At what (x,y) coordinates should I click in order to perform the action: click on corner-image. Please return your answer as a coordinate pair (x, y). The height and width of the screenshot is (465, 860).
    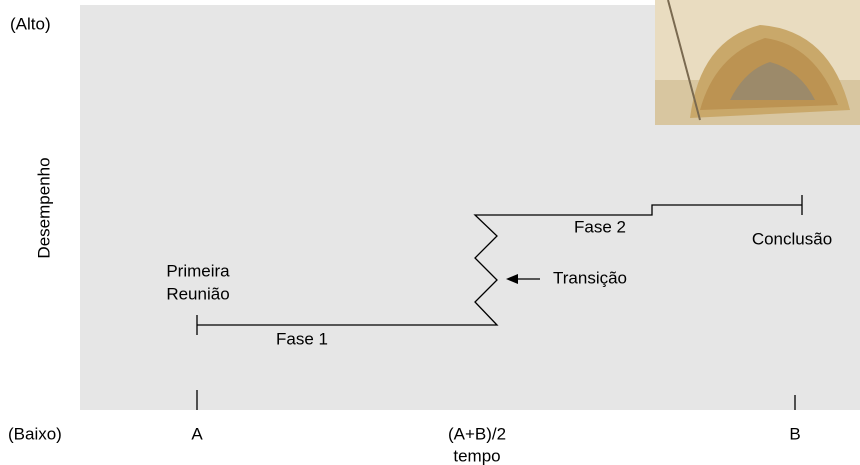
    Looking at the image, I should click on (757, 62).